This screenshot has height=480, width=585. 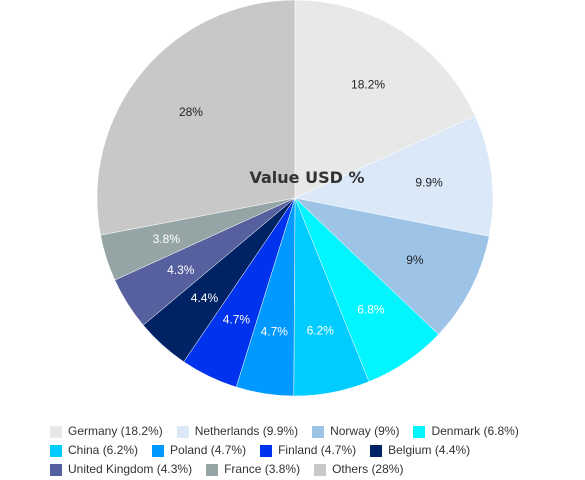 I want to click on legend-item: Denmark (6.8%), so click(x=466, y=431).